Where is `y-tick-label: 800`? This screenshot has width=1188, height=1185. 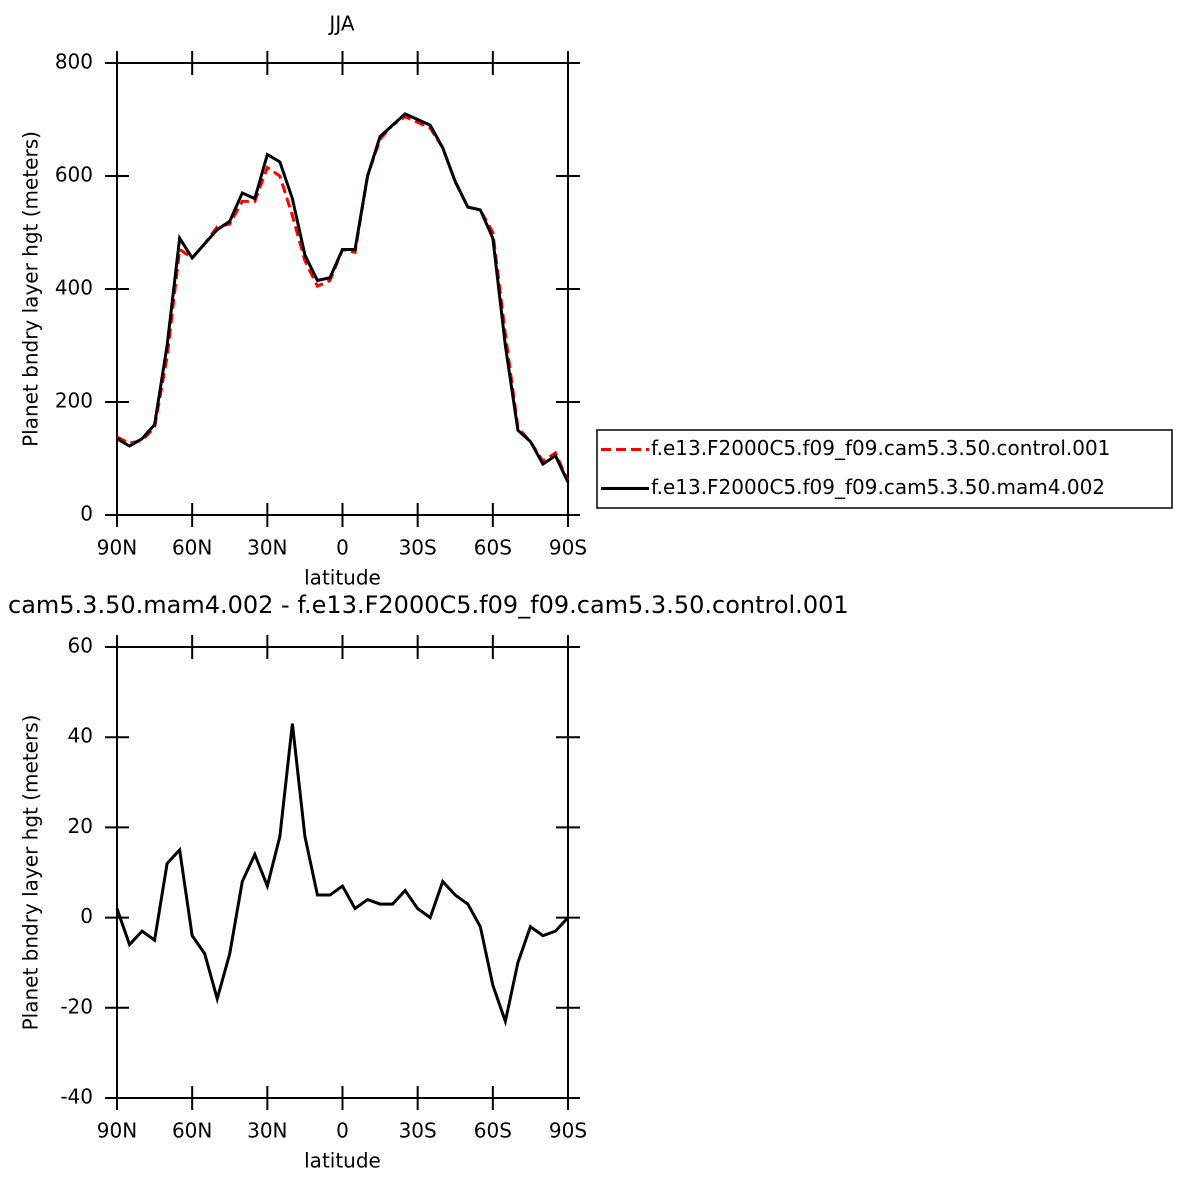 y-tick-label: 800 is located at coordinates (74, 62).